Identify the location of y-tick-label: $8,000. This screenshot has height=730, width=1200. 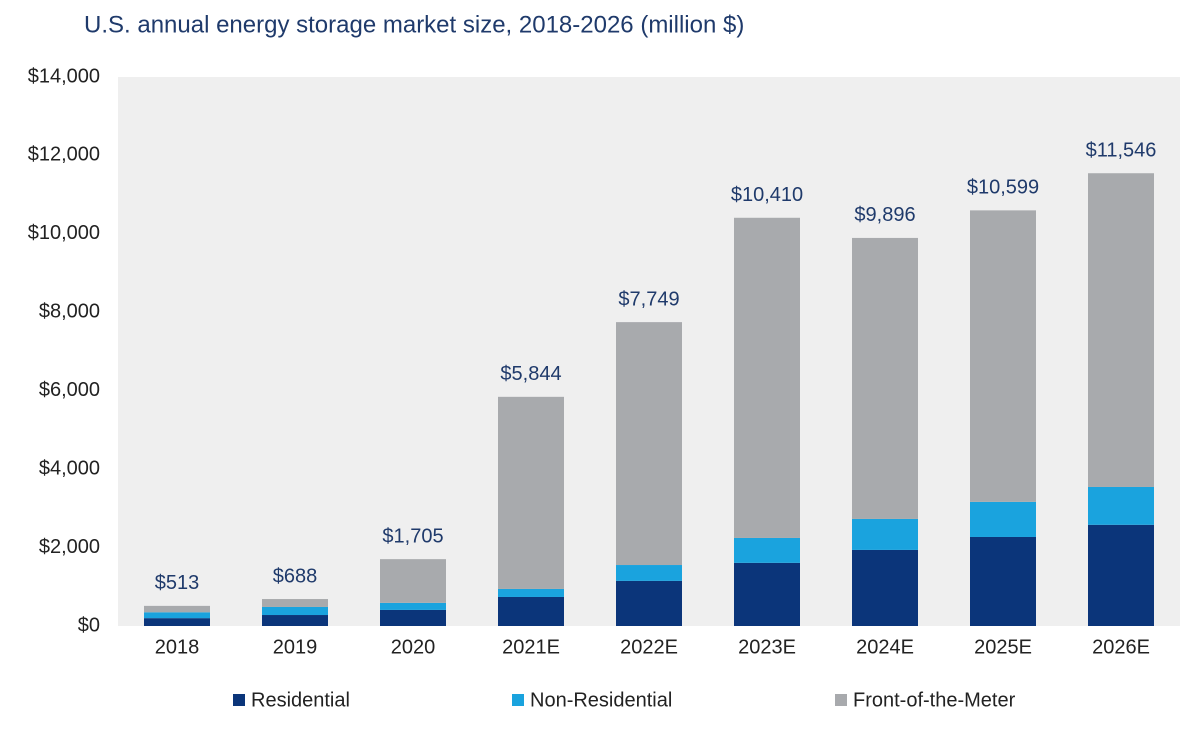
(69, 312).